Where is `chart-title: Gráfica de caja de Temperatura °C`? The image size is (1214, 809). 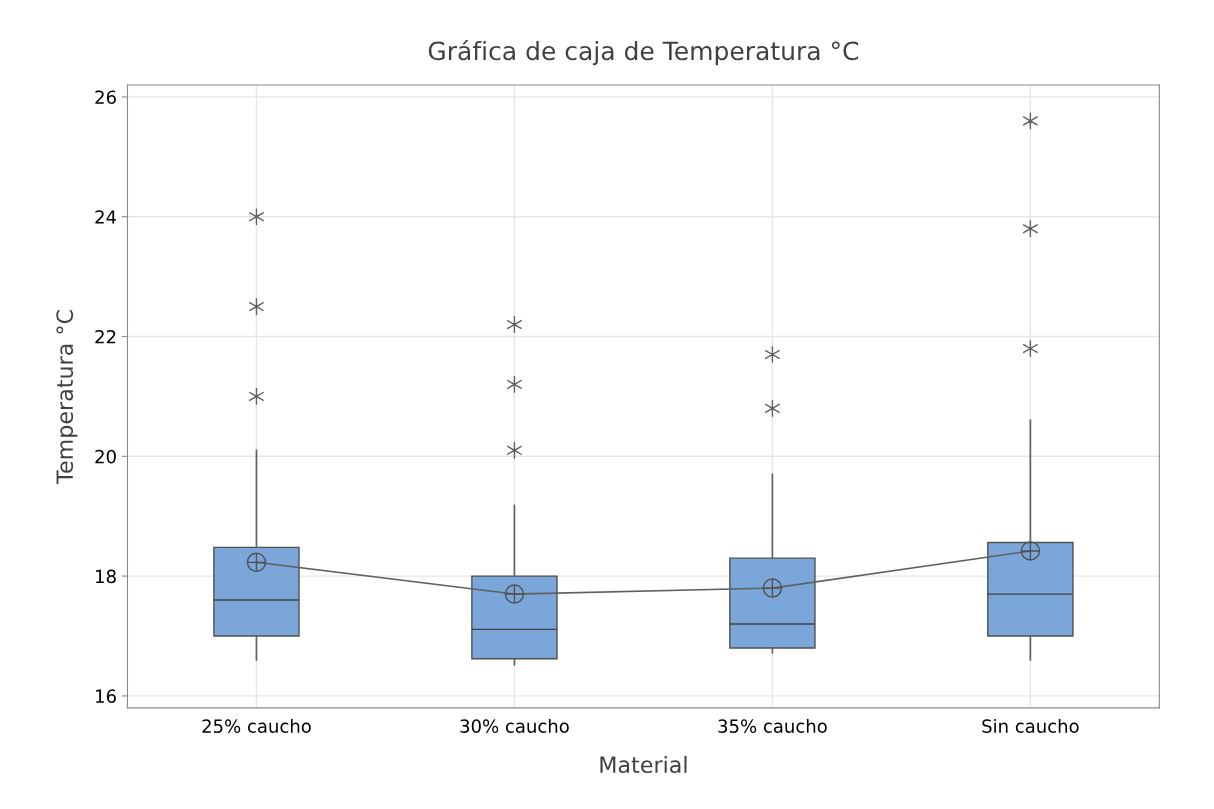
chart-title: Gráfica de caja de Temperatura °C is located at coordinates (643, 52).